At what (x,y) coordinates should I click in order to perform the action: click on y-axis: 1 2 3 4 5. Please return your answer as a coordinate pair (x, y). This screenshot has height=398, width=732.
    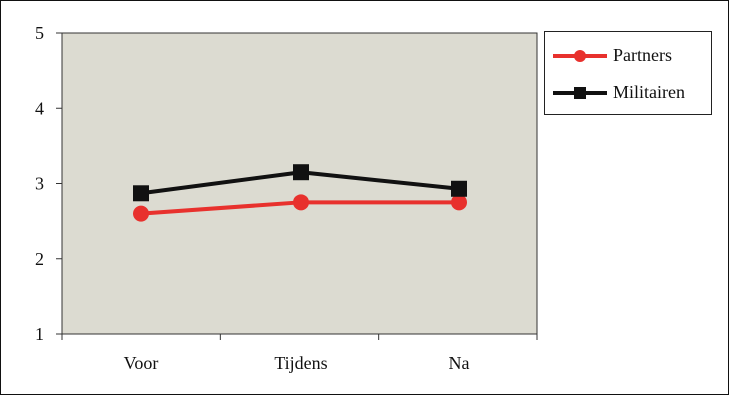
    Looking at the image, I should click on (48, 183).